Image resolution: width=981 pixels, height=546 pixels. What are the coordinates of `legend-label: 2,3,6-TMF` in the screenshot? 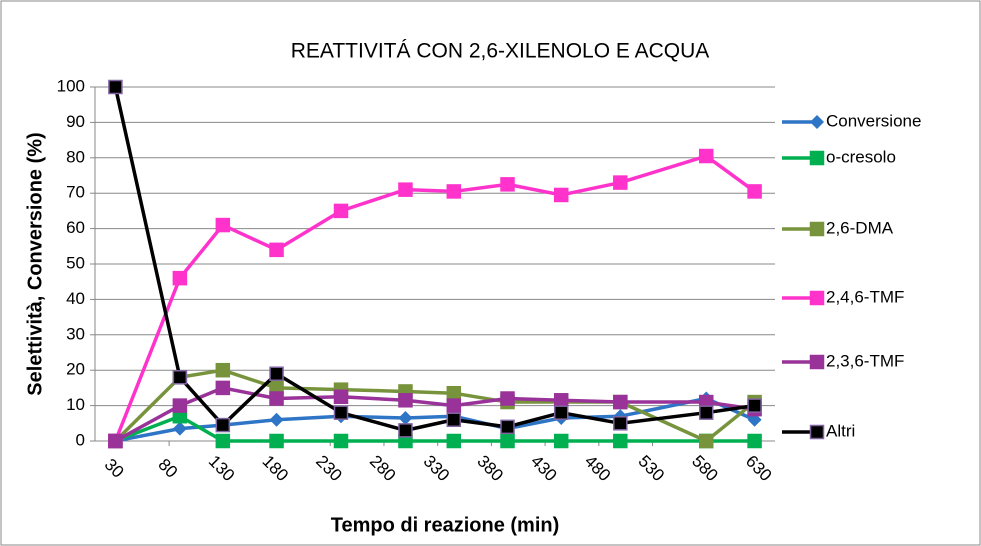 It's located at (865, 360).